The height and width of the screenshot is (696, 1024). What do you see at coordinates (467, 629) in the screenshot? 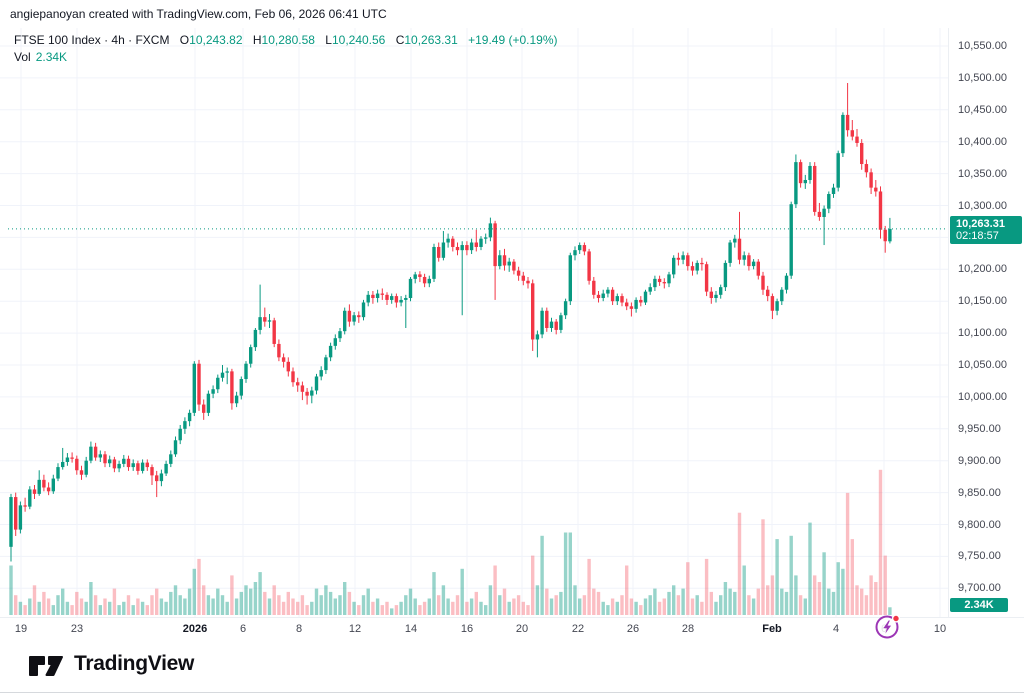
I see `time-axis-label: 16` at bounding box center [467, 629].